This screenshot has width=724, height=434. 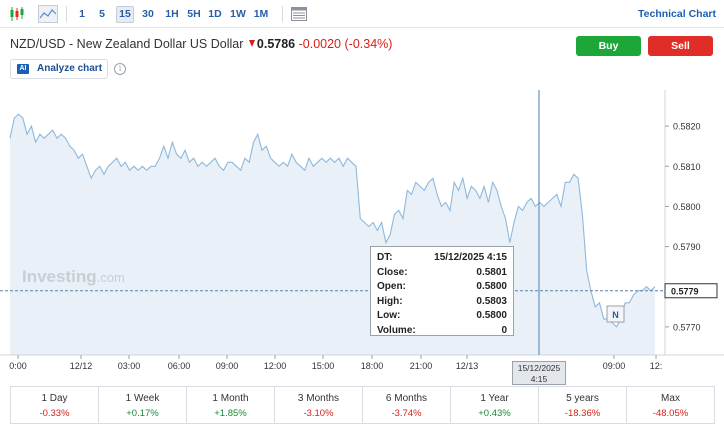 I want to click on y-tick-label: 0.5800, so click(x=687, y=207).